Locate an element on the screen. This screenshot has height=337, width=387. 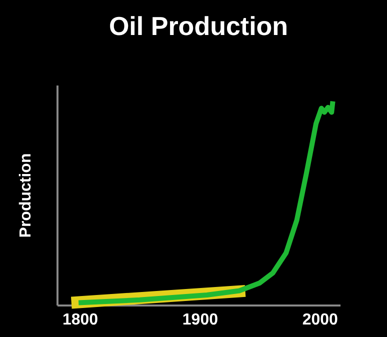
x-tick-label: 2000 is located at coordinates (320, 320).